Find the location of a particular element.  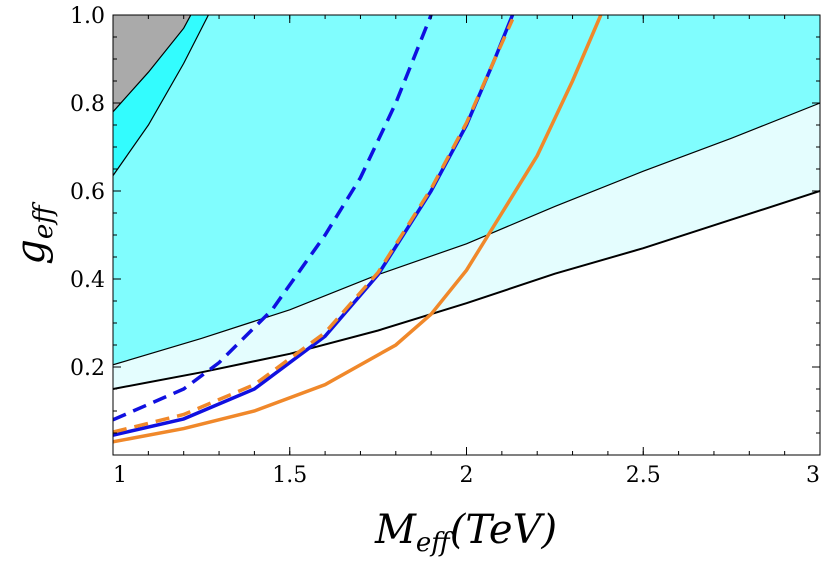

x-axis-title: Meff(TeV) is located at coordinates (465, 532).